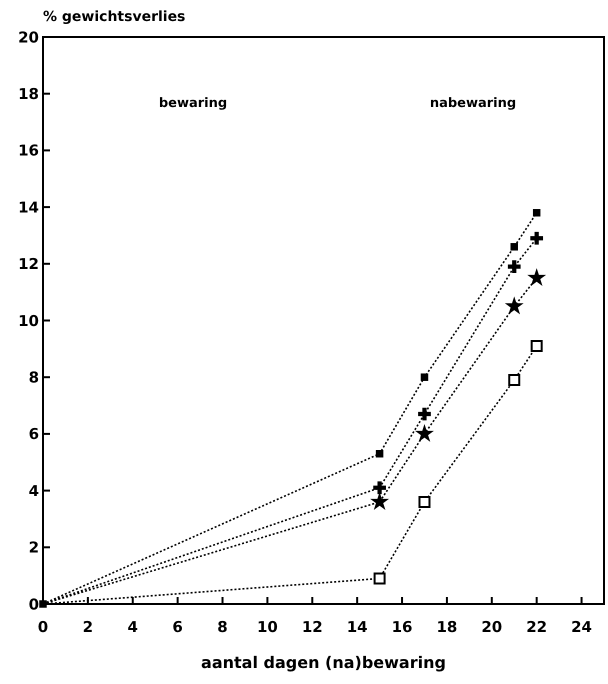  I want to click on y-tick-label: 14, so click(28, 207).